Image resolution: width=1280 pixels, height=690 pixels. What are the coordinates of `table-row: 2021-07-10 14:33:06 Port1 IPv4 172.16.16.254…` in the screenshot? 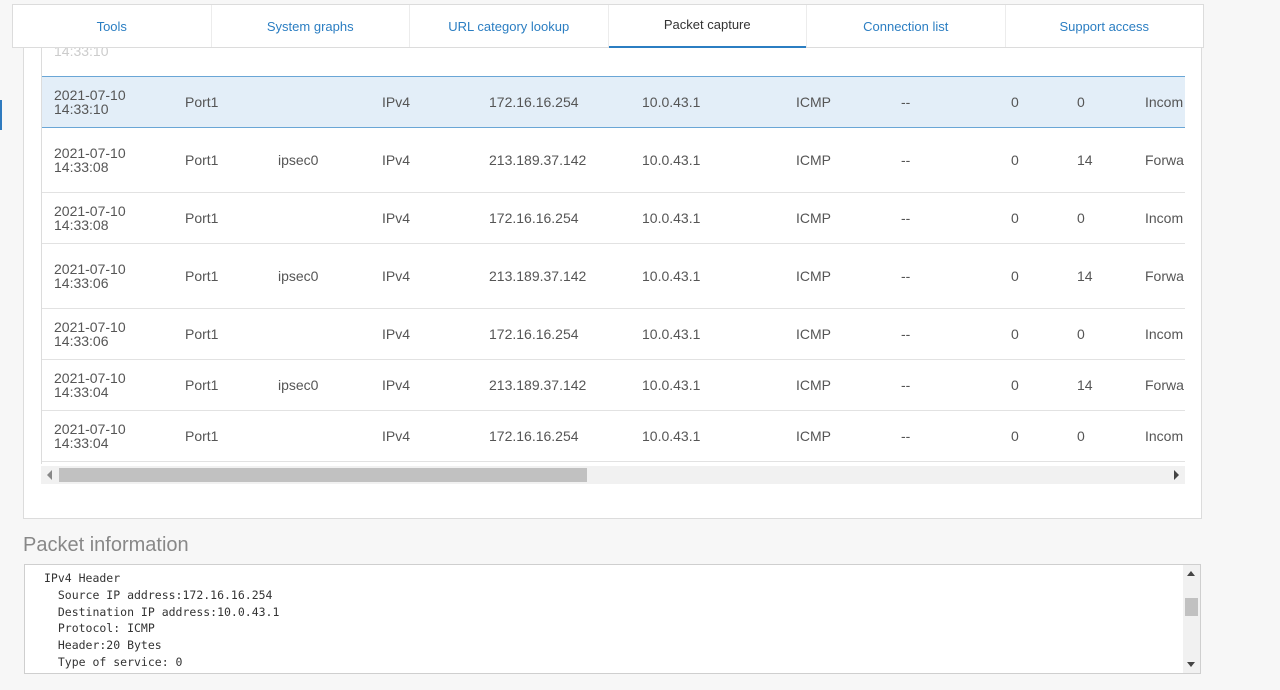 It's located at (613, 334).